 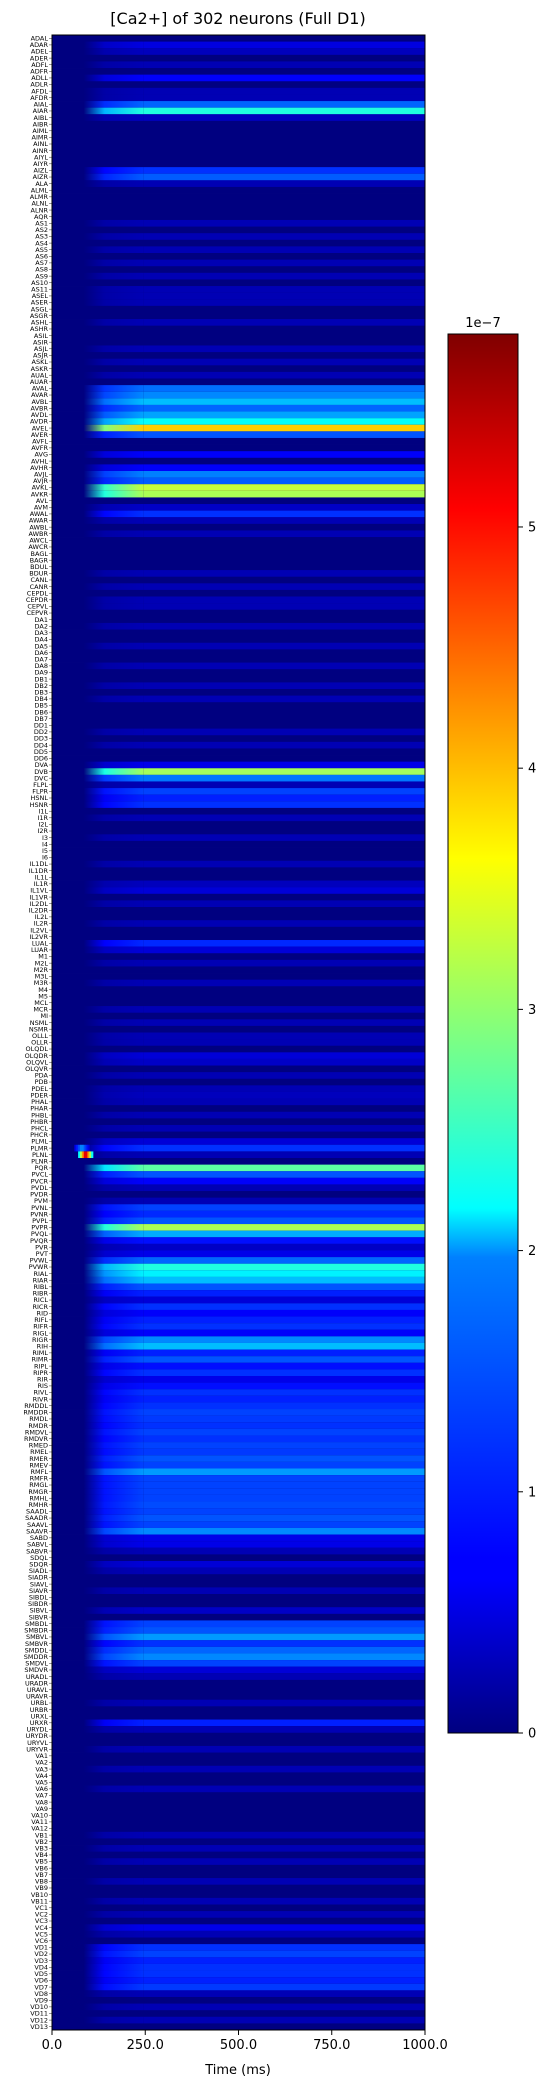 What do you see at coordinates (39, 1188) in the screenshot?
I see `neuron-label: PVDL` at bounding box center [39, 1188].